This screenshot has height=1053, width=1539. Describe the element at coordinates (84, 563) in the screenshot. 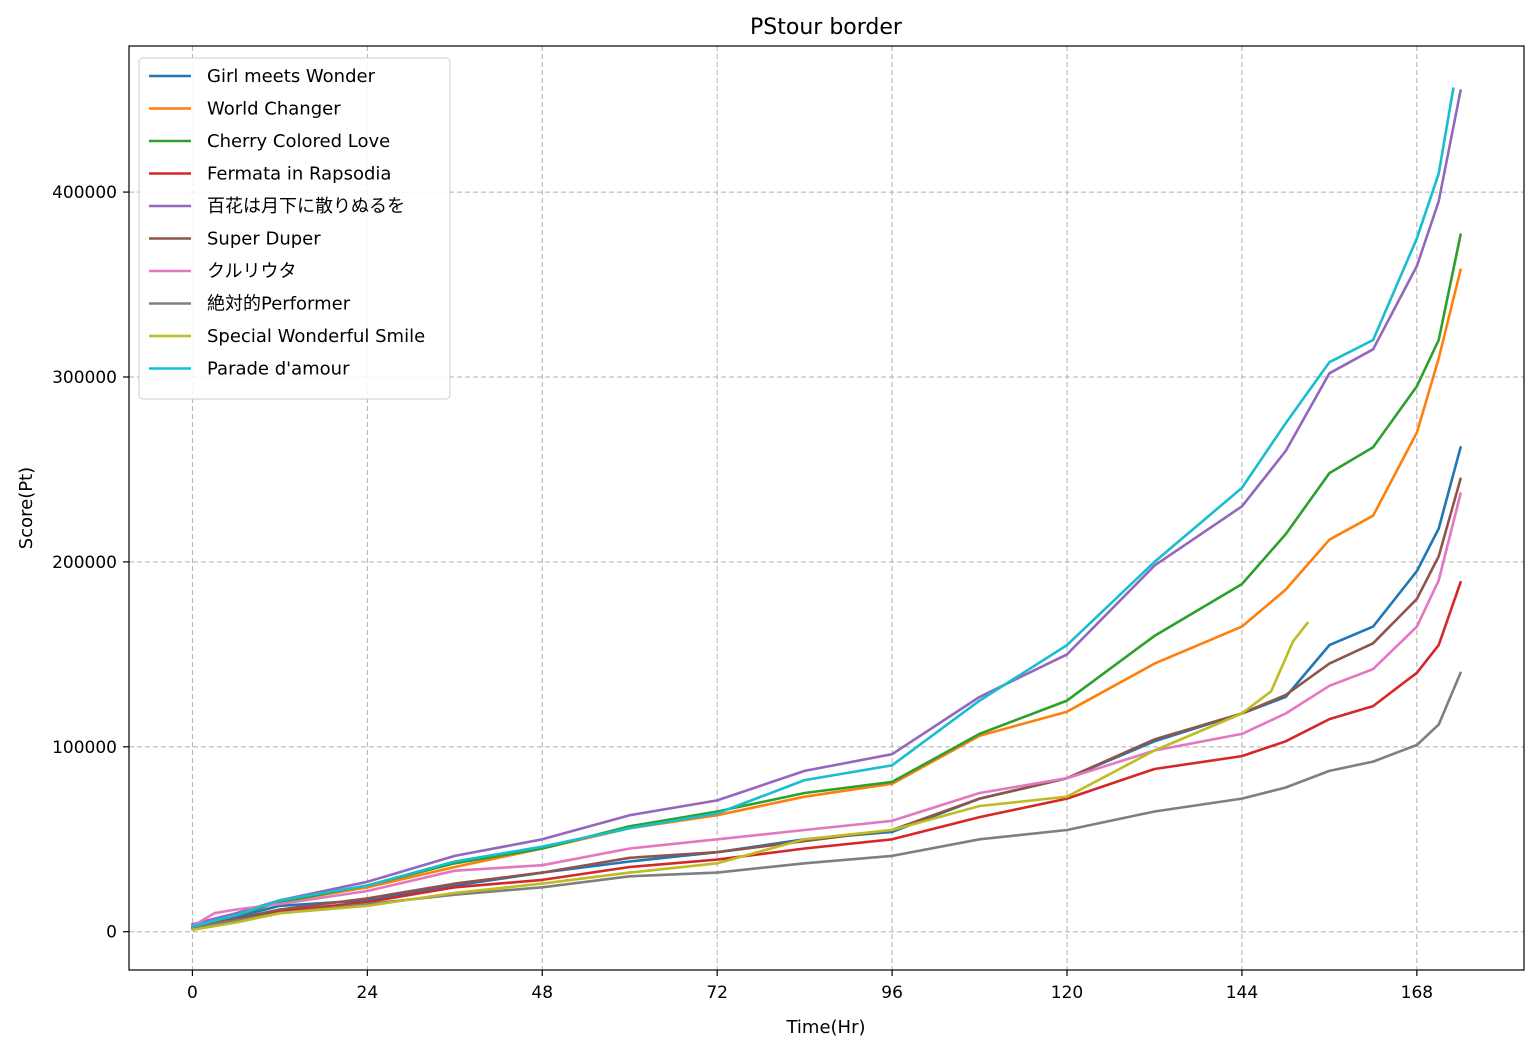

I see `y-tick-label: 200000` at that location.